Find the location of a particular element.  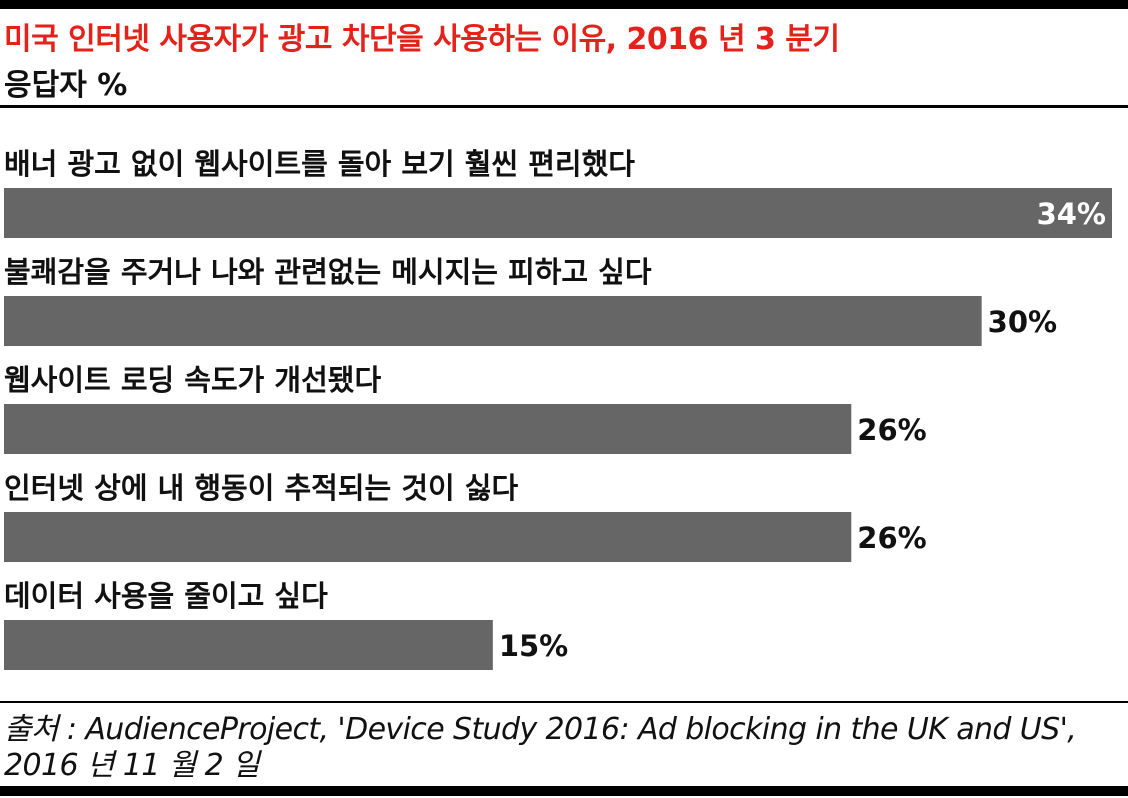

header-rule is located at coordinates (564, 106).